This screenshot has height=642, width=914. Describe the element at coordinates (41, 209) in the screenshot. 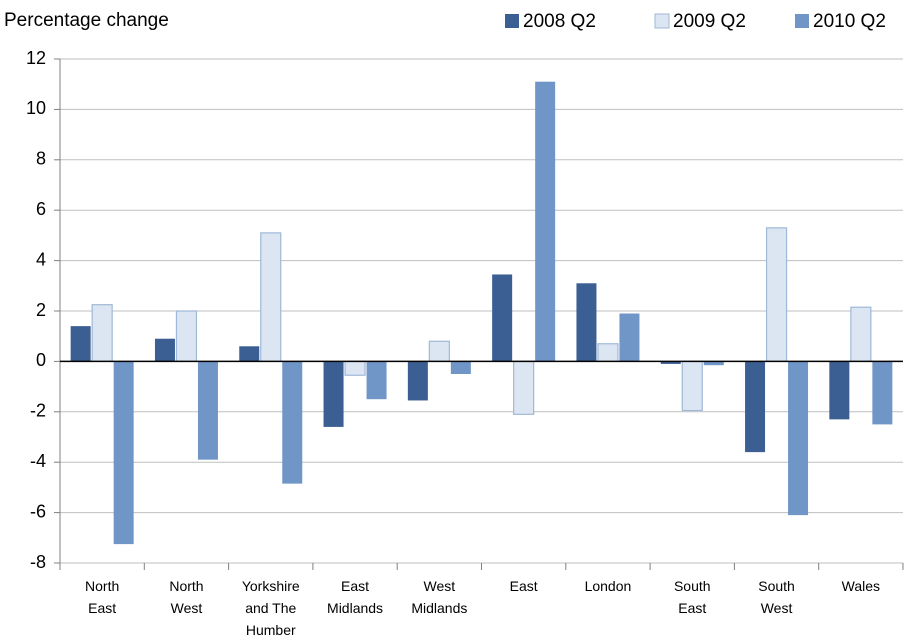

I see `y-tick-label: 6` at that location.